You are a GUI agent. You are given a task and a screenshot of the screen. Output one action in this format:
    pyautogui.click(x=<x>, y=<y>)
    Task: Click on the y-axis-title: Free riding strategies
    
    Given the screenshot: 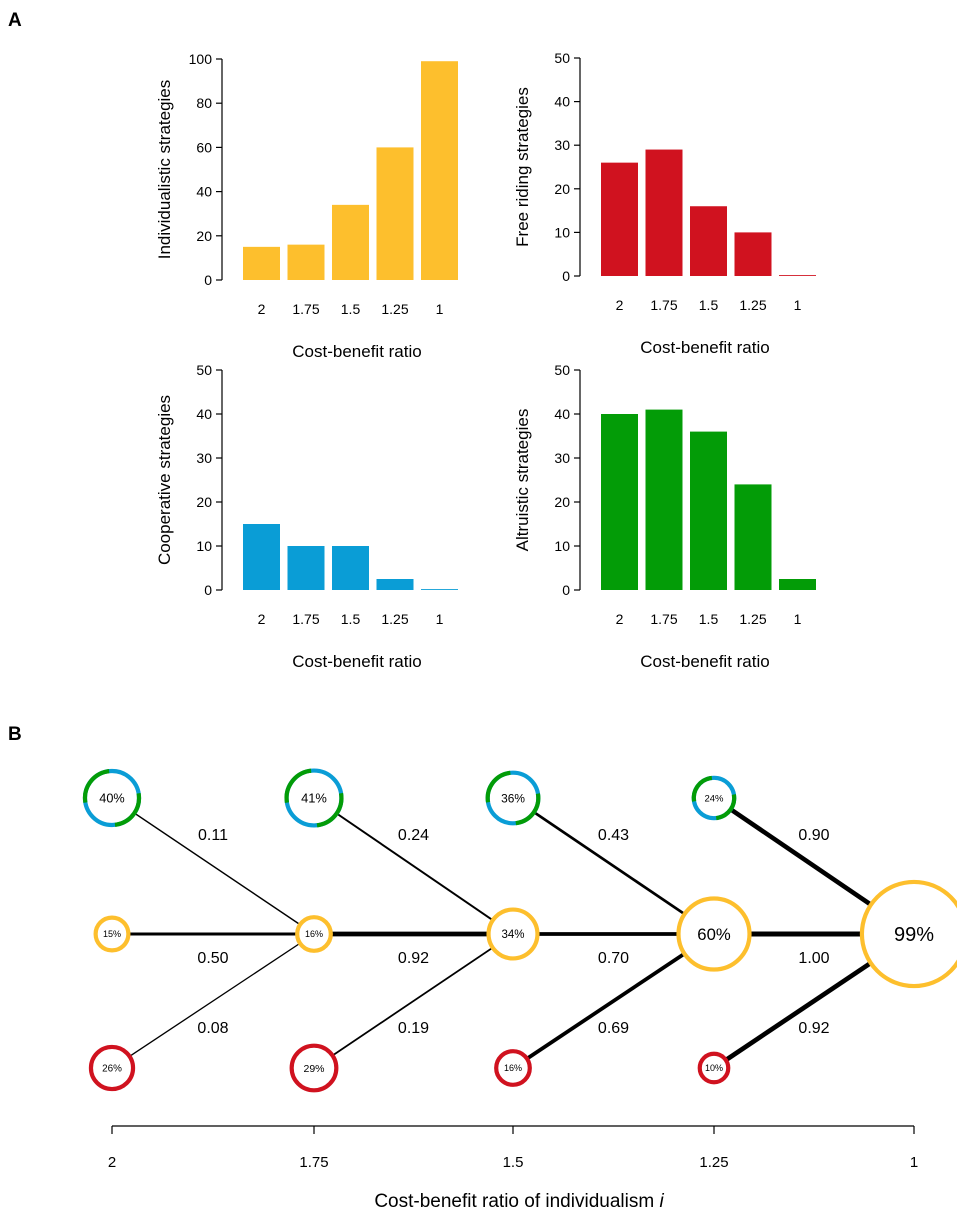 What is the action you would take?
    pyautogui.click(x=522, y=167)
    